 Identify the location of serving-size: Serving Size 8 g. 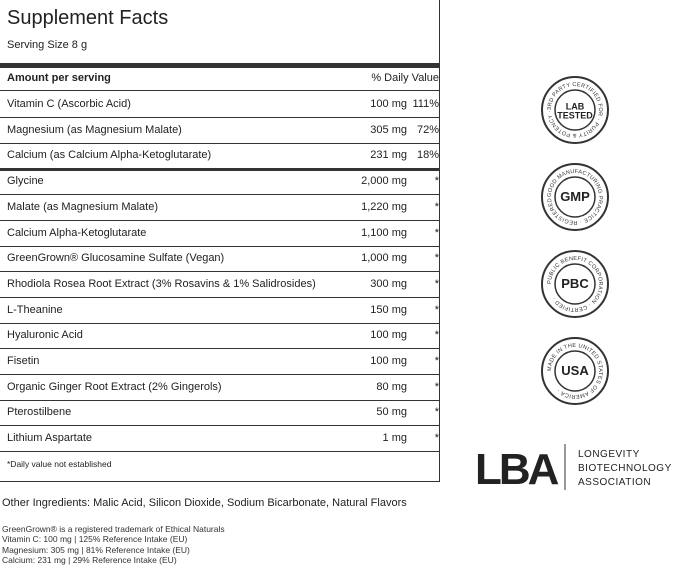
(47, 45).